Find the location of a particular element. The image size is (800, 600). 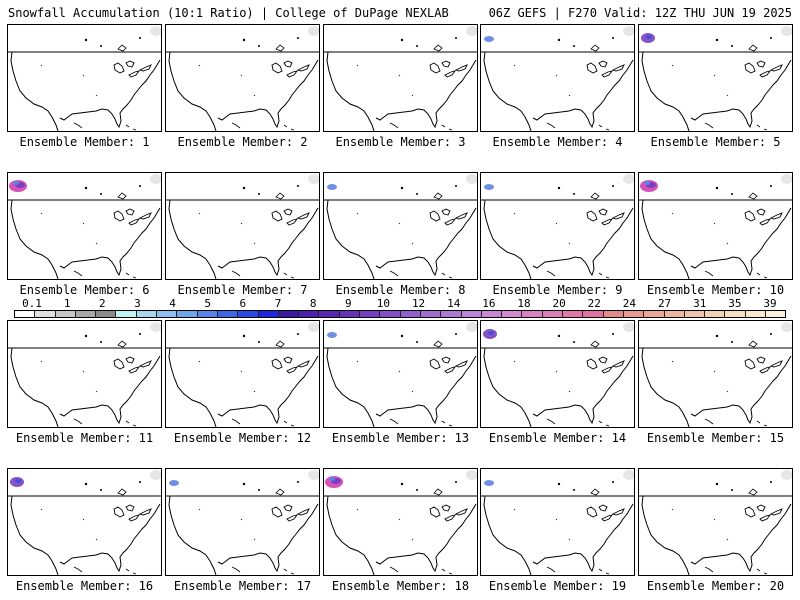

ensemble-member-label: Ensemble Member: 10 is located at coordinates (715, 290).